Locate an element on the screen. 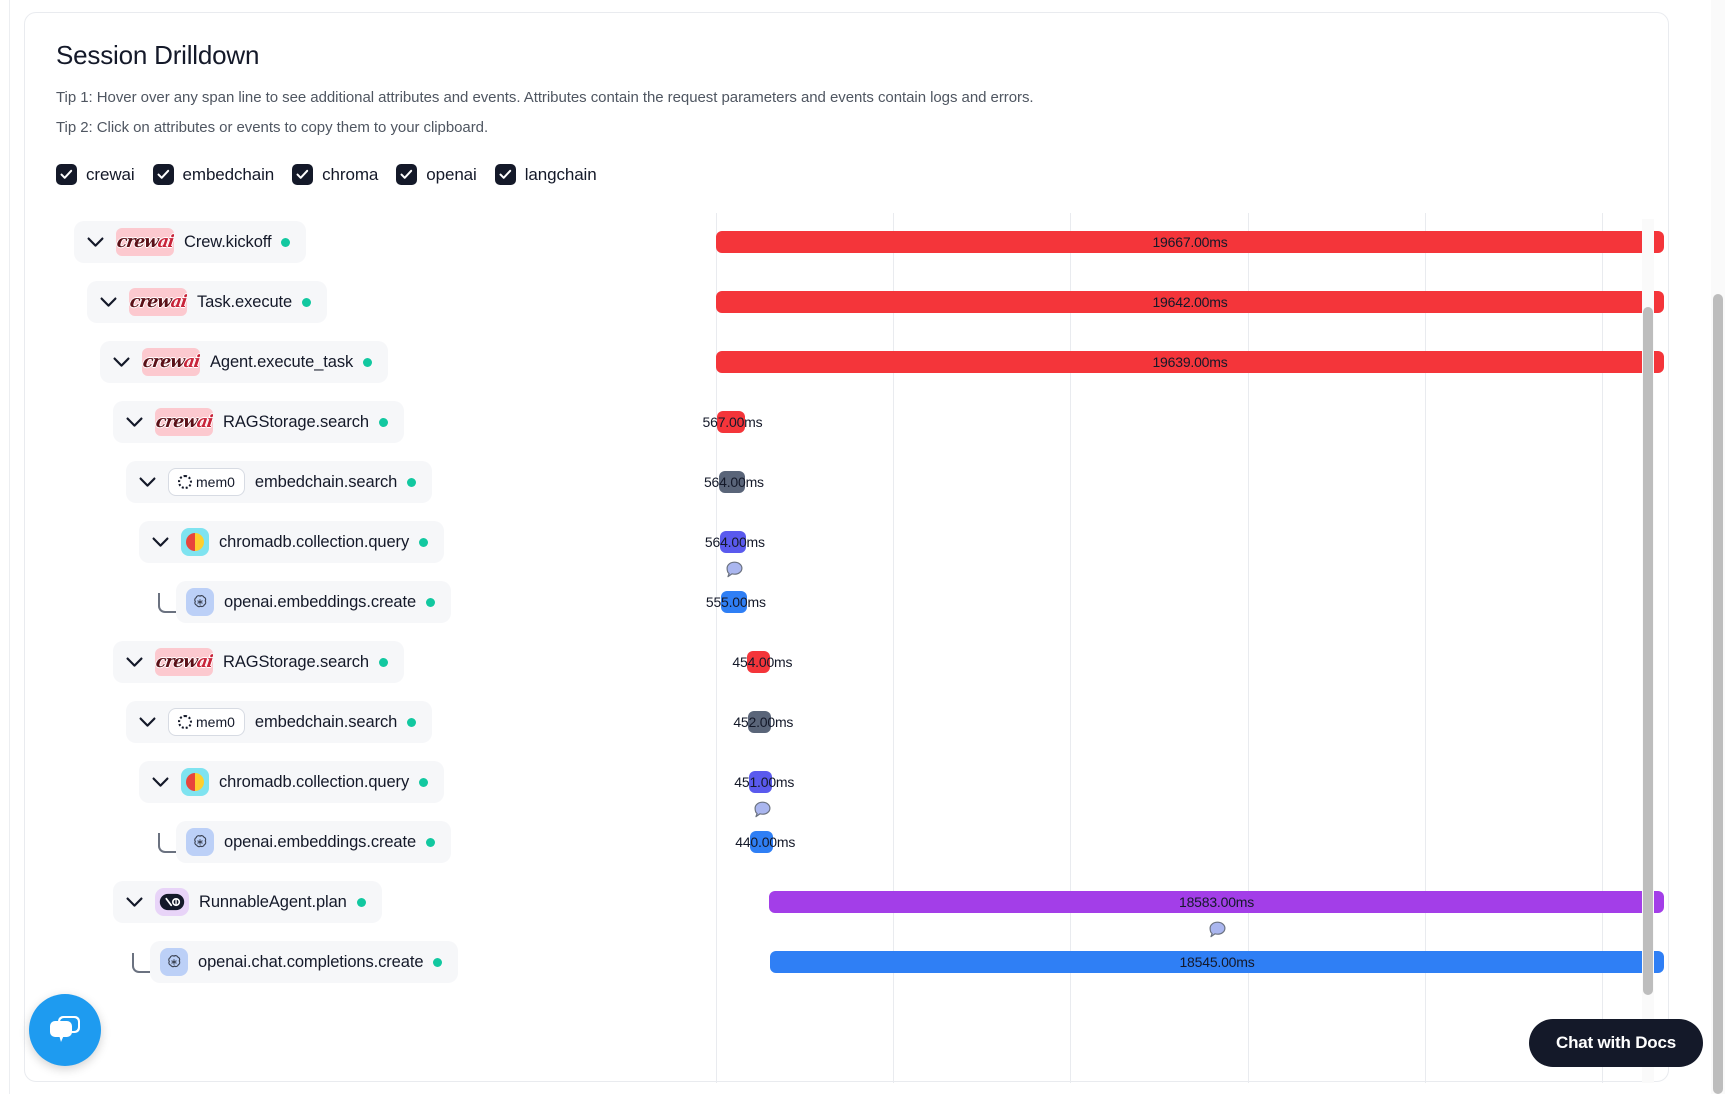 The height and width of the screenshot is (1094, 1725). span-duration-label: 19667.00ms is located at coordinates (1190, 242).